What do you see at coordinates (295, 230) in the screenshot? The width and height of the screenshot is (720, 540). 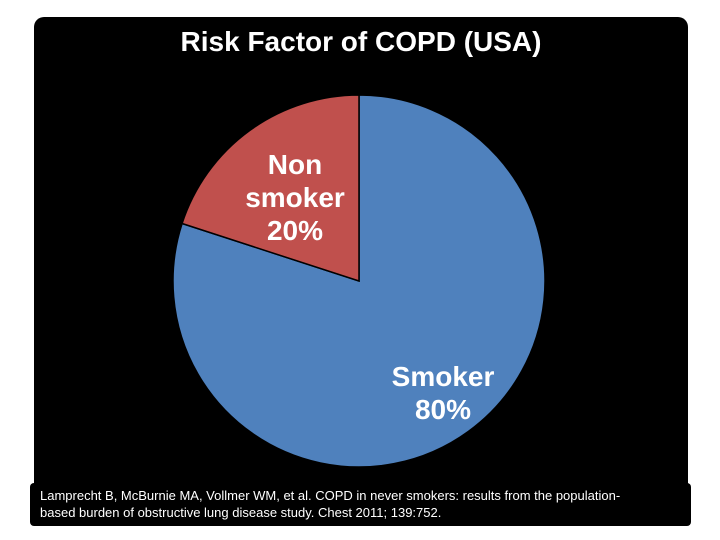 I see `pie-label-non-smoker-line3: 20%` at bounding box center [295, 230].